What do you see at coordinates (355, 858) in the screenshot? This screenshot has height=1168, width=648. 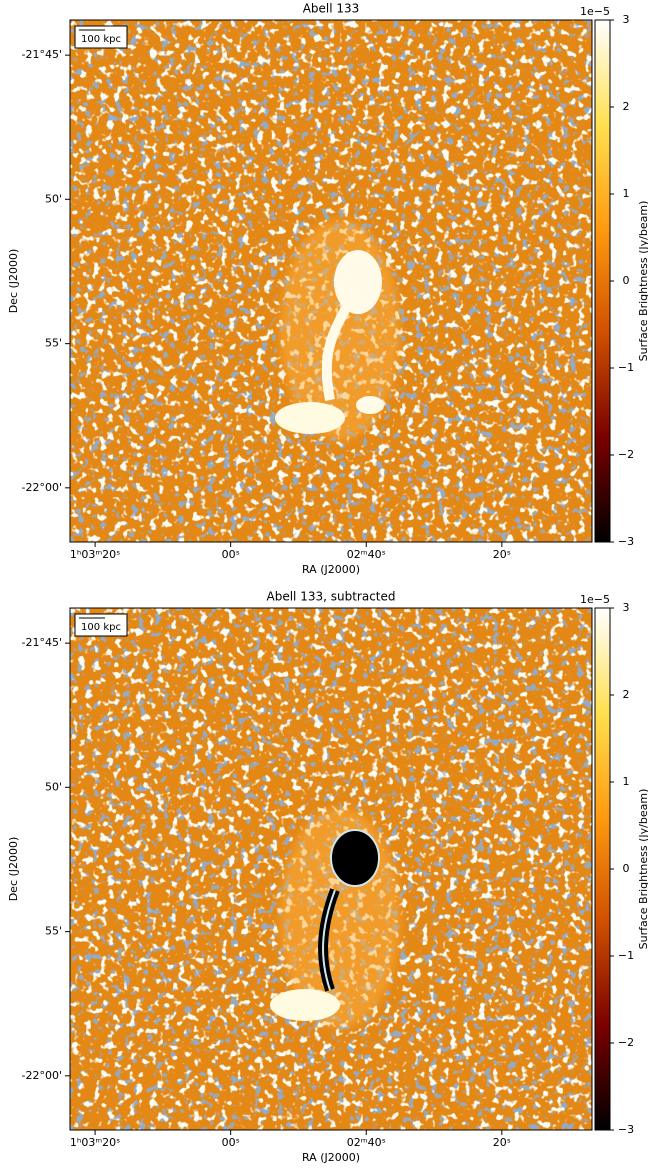 I see `residual` at bounding box center [355, 858].